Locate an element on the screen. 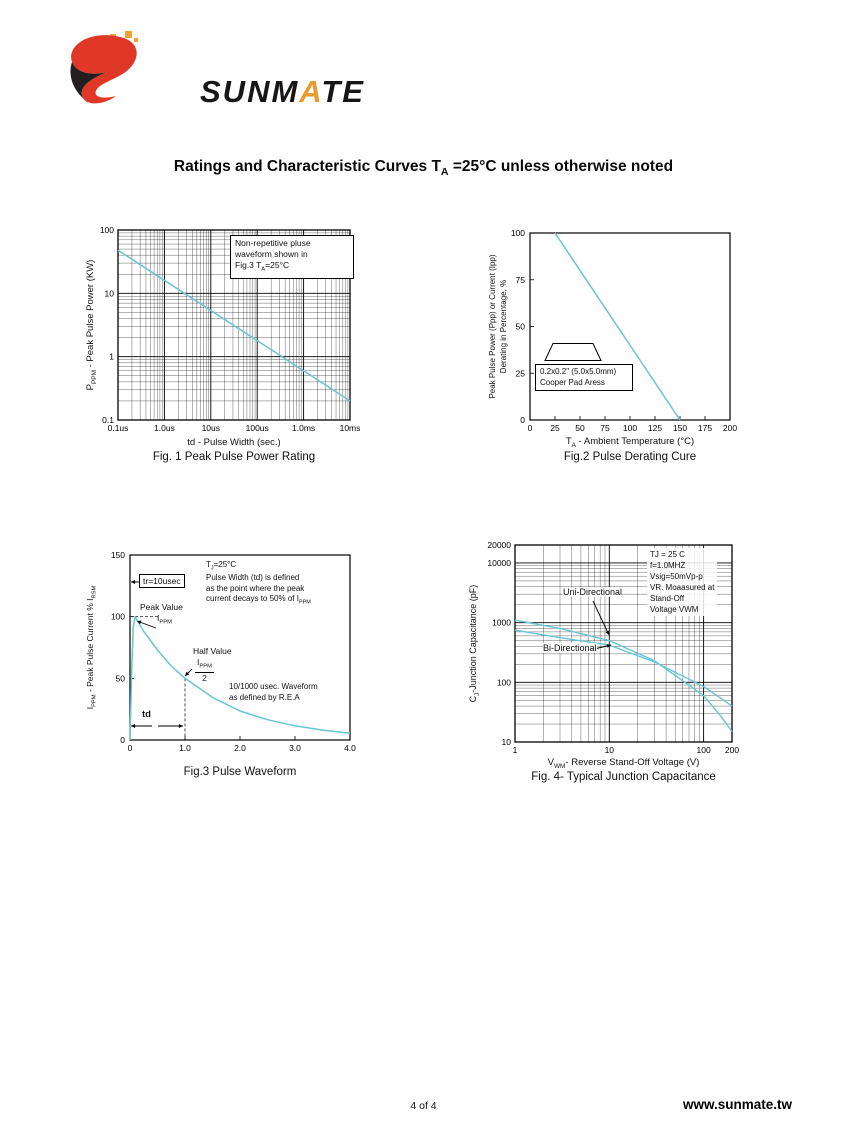  axis-label-text: I is located at coordinates (90, 708).